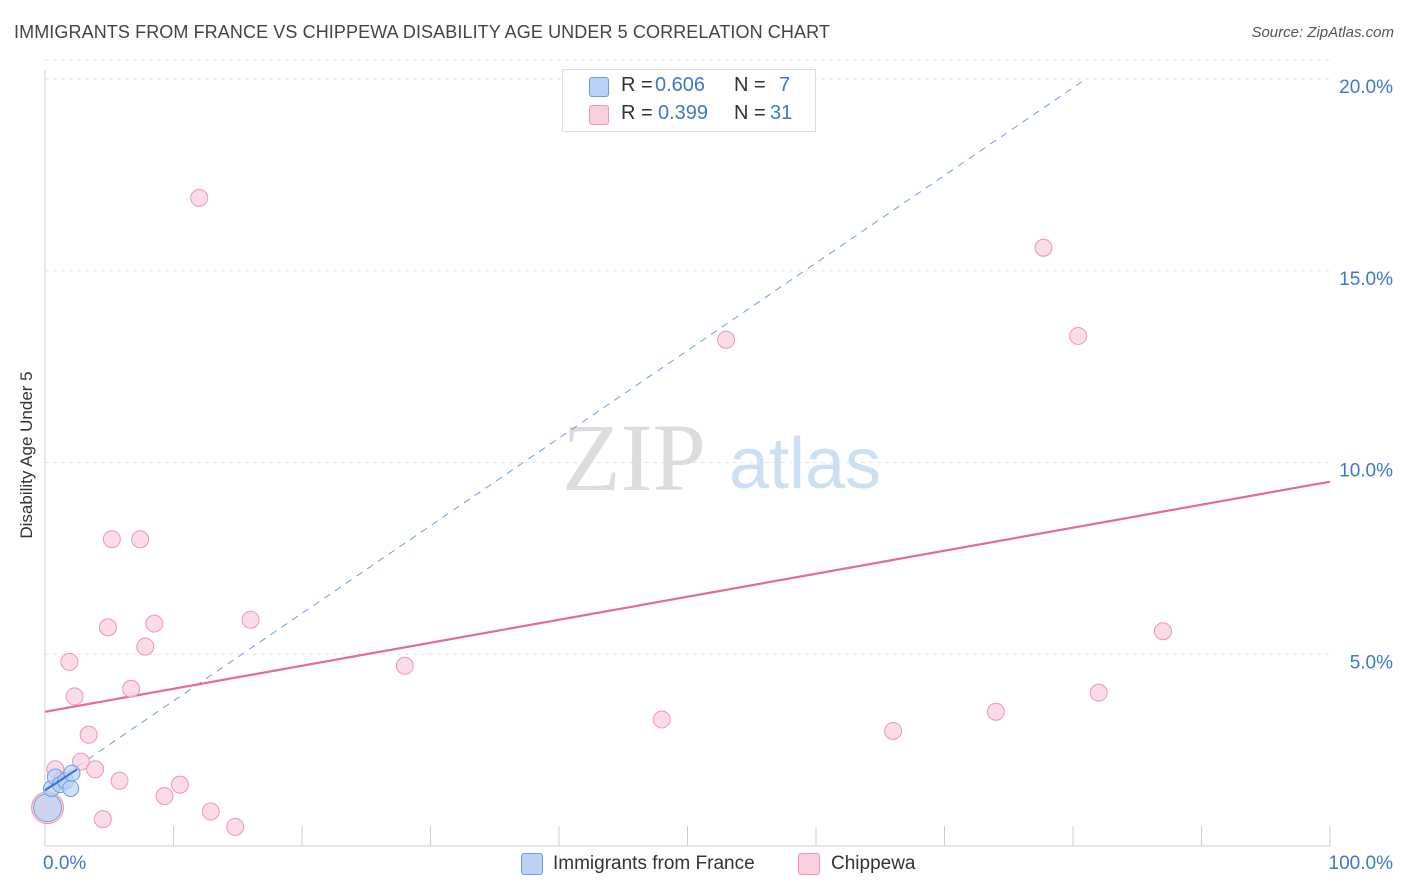 This screenshot has height=892, width=1406. I want to click on legend-row-chippewa: R = 0.399 N = 31, so click(689, 115).